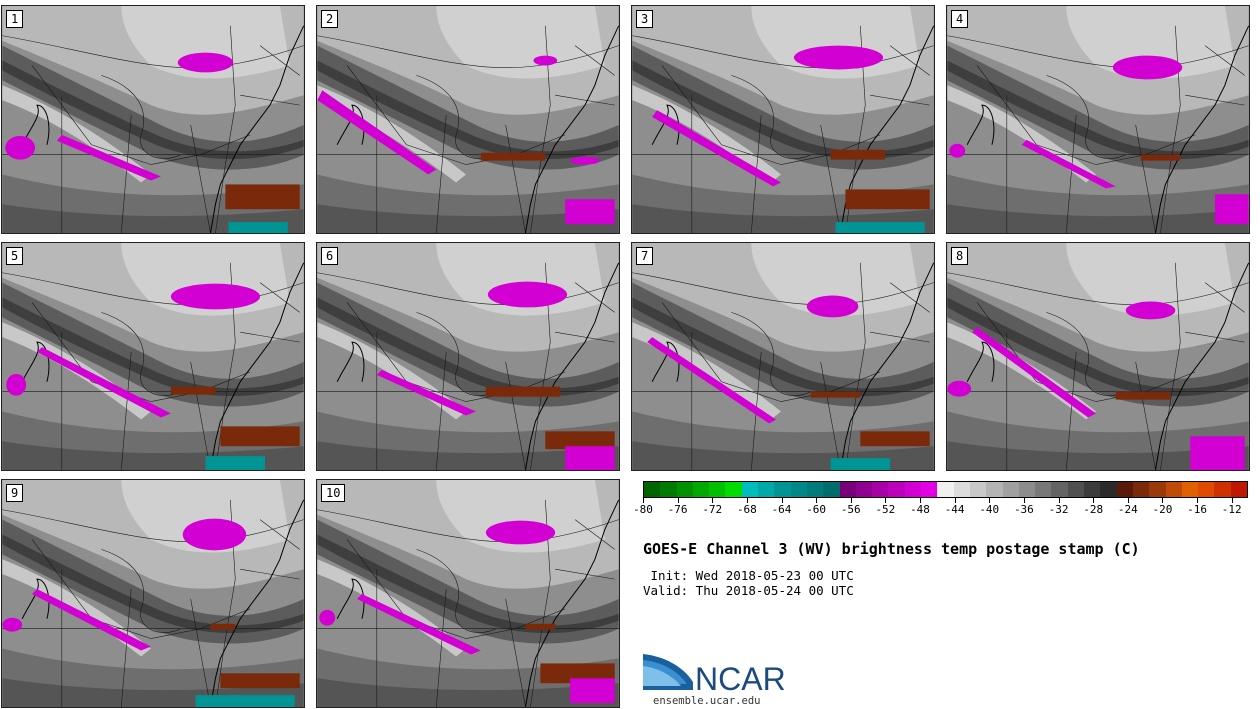 The width and height of the screenshot is (1260, 709). I want to click on map-panel-6: 6, so click(468, 356).